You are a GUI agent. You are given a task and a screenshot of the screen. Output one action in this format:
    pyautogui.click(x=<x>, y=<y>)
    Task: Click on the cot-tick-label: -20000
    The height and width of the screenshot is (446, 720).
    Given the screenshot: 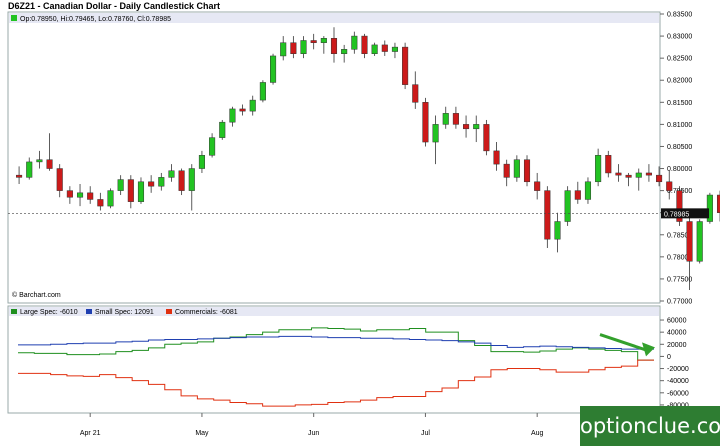 What is the action you would take?
    pyautogui.click(x=678, y=369)
    